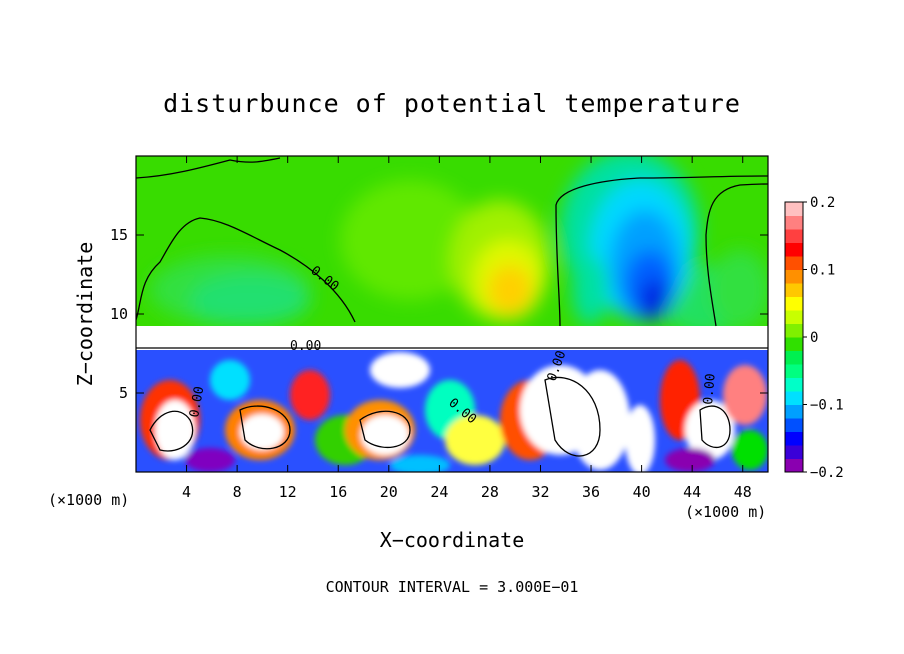 This screenshot has width=904, height=654. What do you see at coordinates (814, 338) in the screenshot?
I see `colorbar-tick-label: 0` at bounding box center [814, 338].